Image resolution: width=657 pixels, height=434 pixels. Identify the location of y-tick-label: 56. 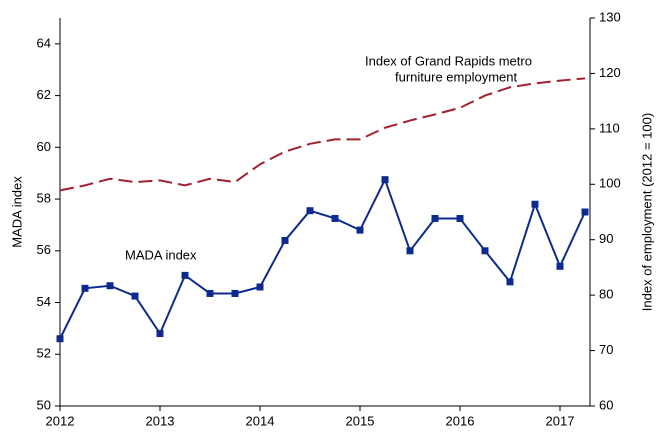
(44, 249).